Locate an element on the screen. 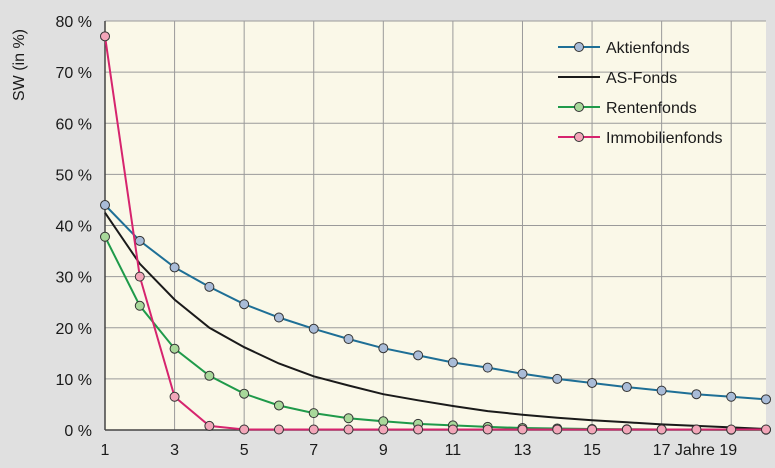  x-tick-label: 11 is located at coordinates (453, 450).